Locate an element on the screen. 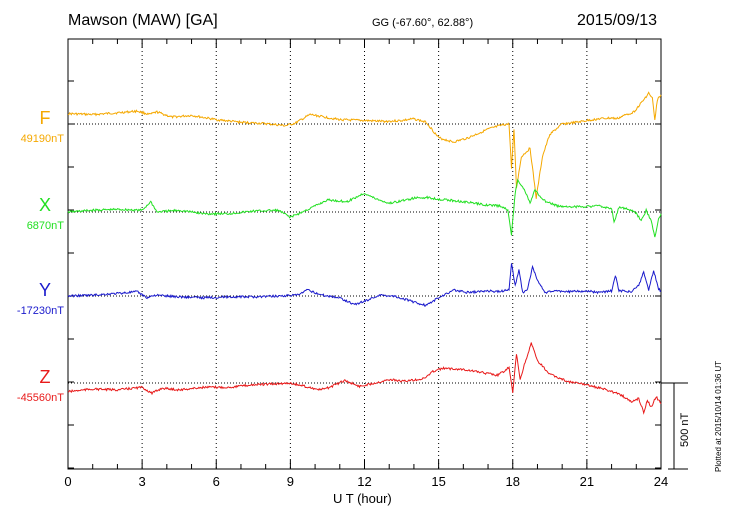 The image size is (730, 520). x-axis-label: U T (hour) is located at coordinates (362, 498).